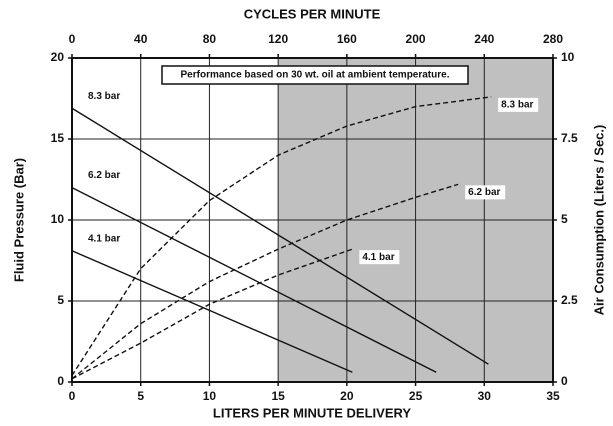 The width and height of the screenshot is (613, 426). I want to click on y2-tick-label: 7.5, so click(569, 138).